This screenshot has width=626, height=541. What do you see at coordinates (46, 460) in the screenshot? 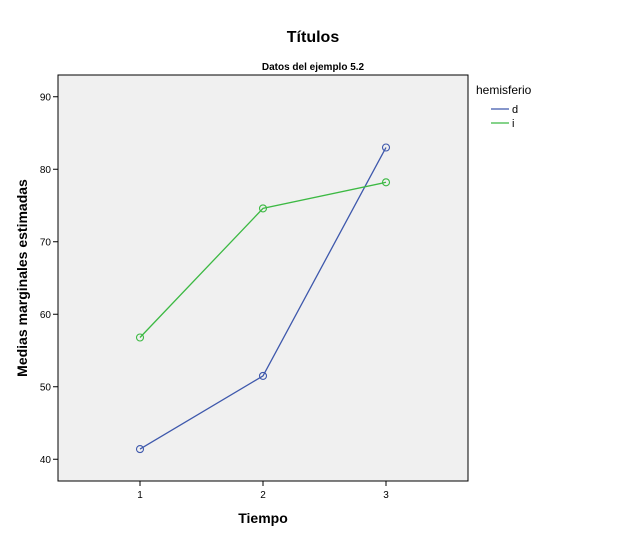
I see `y-tick-label: 40` at bounding box center [46, 460].